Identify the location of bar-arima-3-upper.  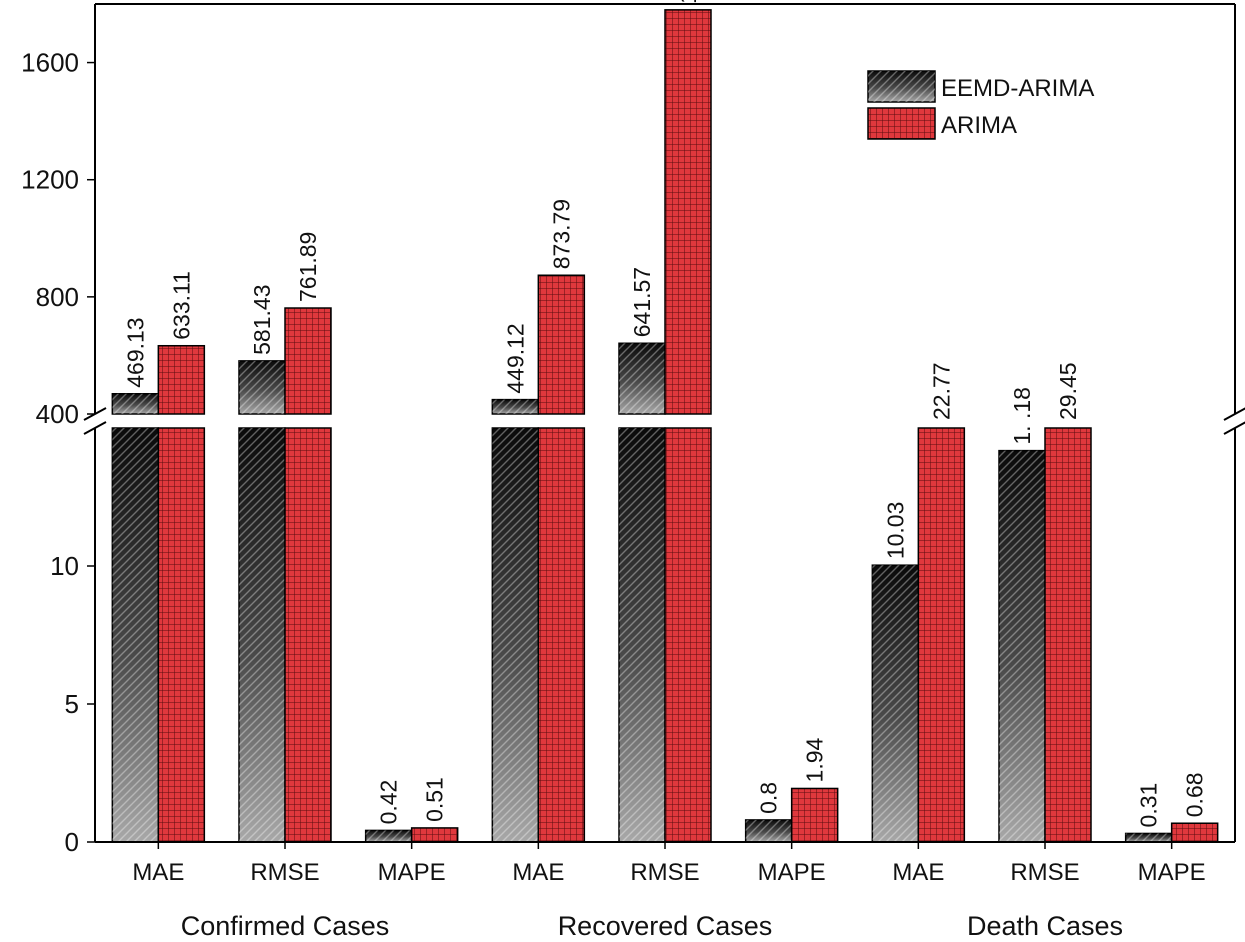
(561, 344).